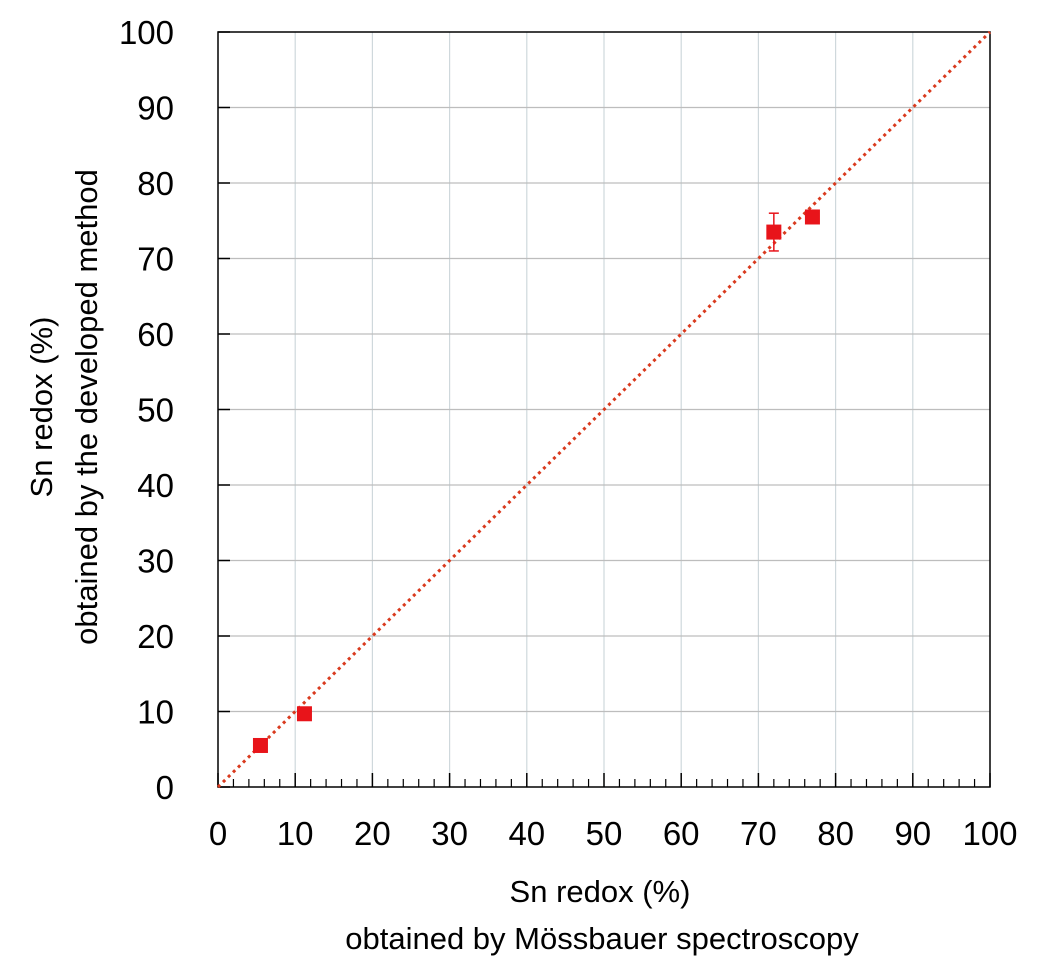  Describe the element at coordinates (681, 833) in the screenshot. I see `x-tick-label: 60` at that location.